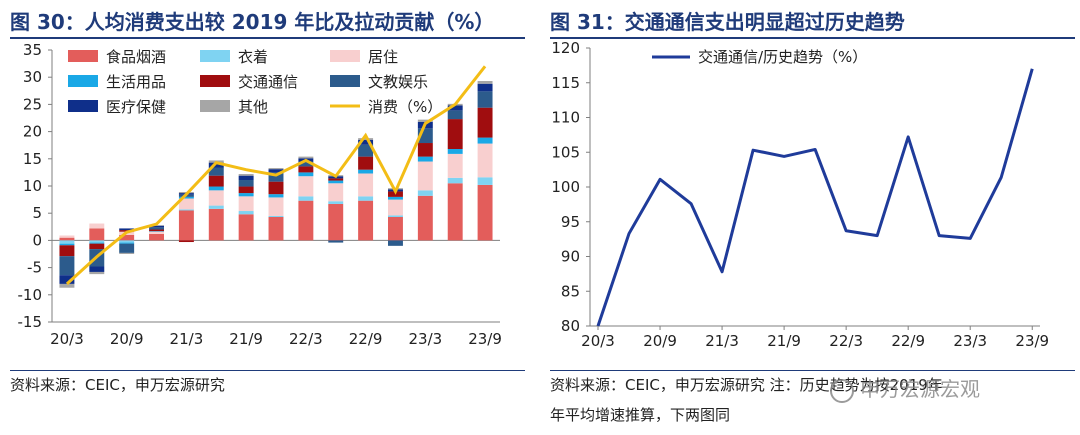 The height and width of the screenshot is (435, 1080). What do you see at coordinates (398, 82) in the screenshot?
I see `legend-label: 文教娱乐` at bounding box center [398, 82].